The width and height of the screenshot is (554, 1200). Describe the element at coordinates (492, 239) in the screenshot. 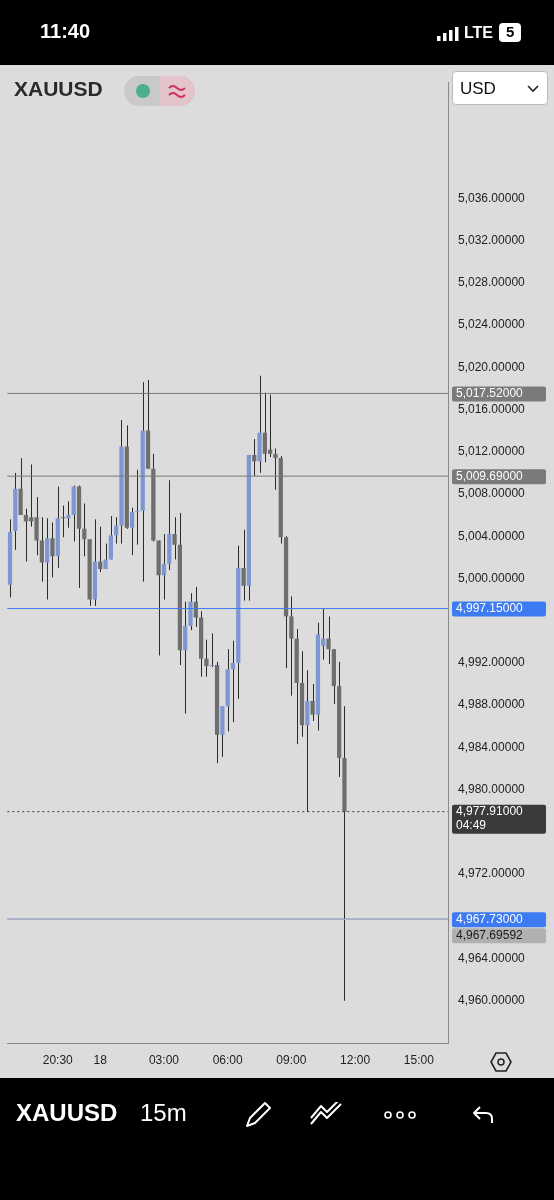

I see `y-tick-label: 5,032.00000` at that location.